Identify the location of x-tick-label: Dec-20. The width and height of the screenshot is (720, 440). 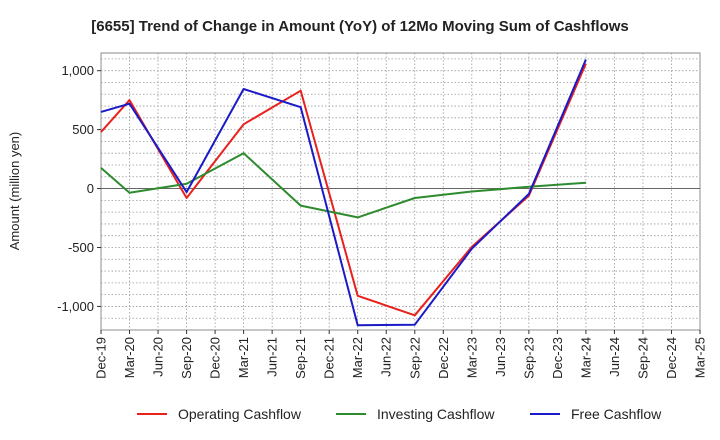
(215, 358).